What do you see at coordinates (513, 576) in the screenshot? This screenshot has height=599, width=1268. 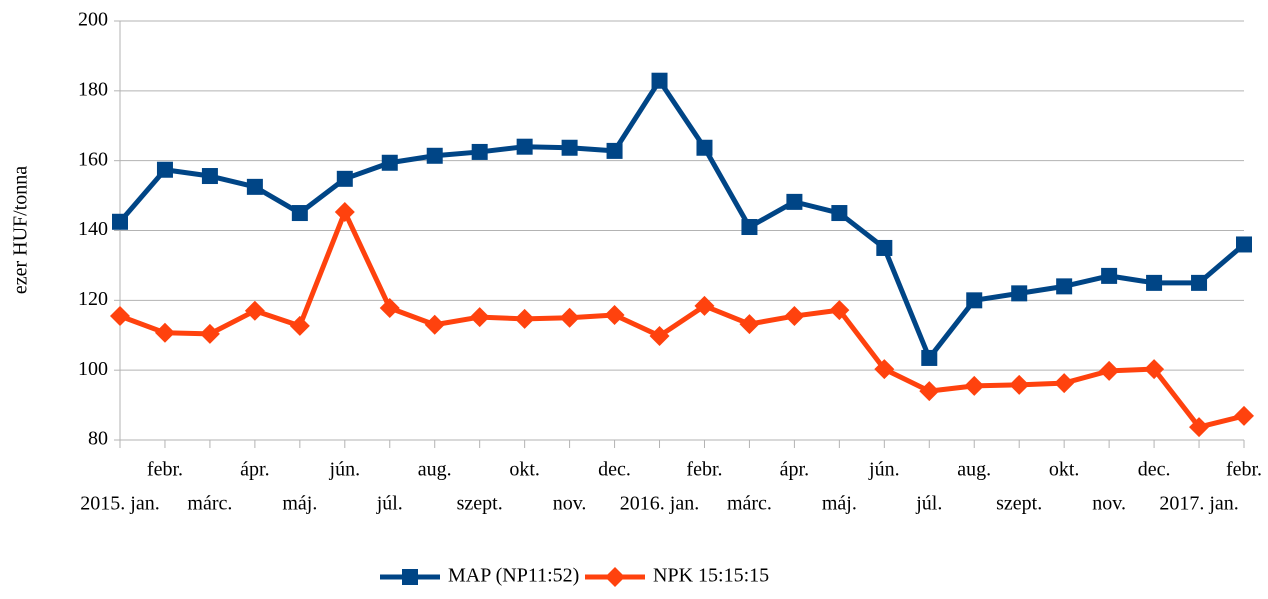 I see `legend-label: MAP (NP11:52)` at bounding box center [513, 576].